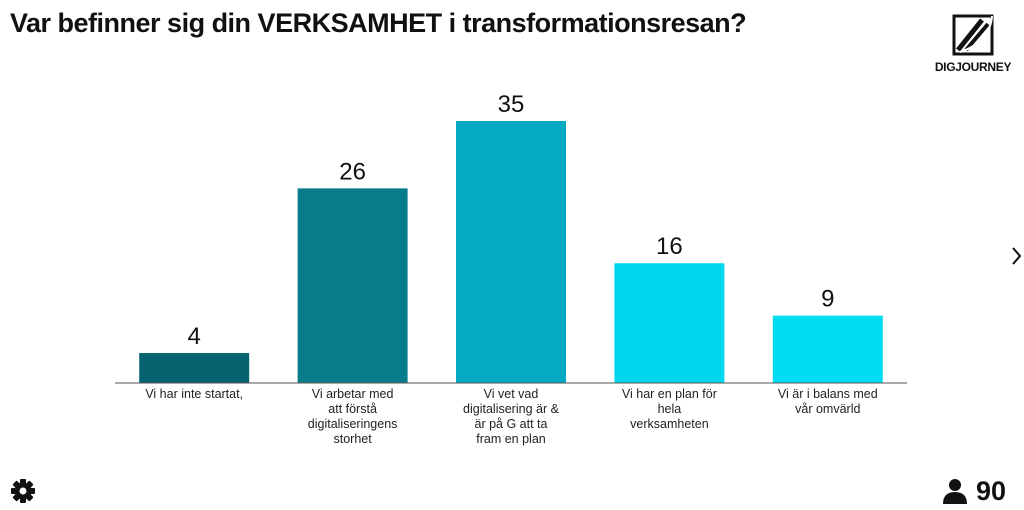 The image size is (1024, 510). What do you see at coordinates (973, 67) in the screenshot?
I see `logo-text: DIGJOURNEY` at bounding box center [973, 67].